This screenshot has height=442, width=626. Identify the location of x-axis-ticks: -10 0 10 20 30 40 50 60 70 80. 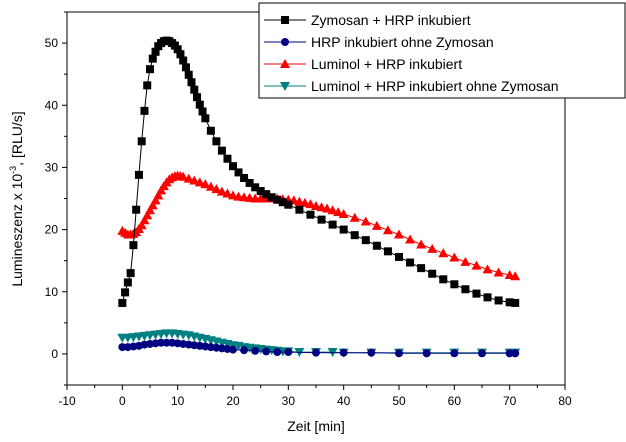
(315, 396).